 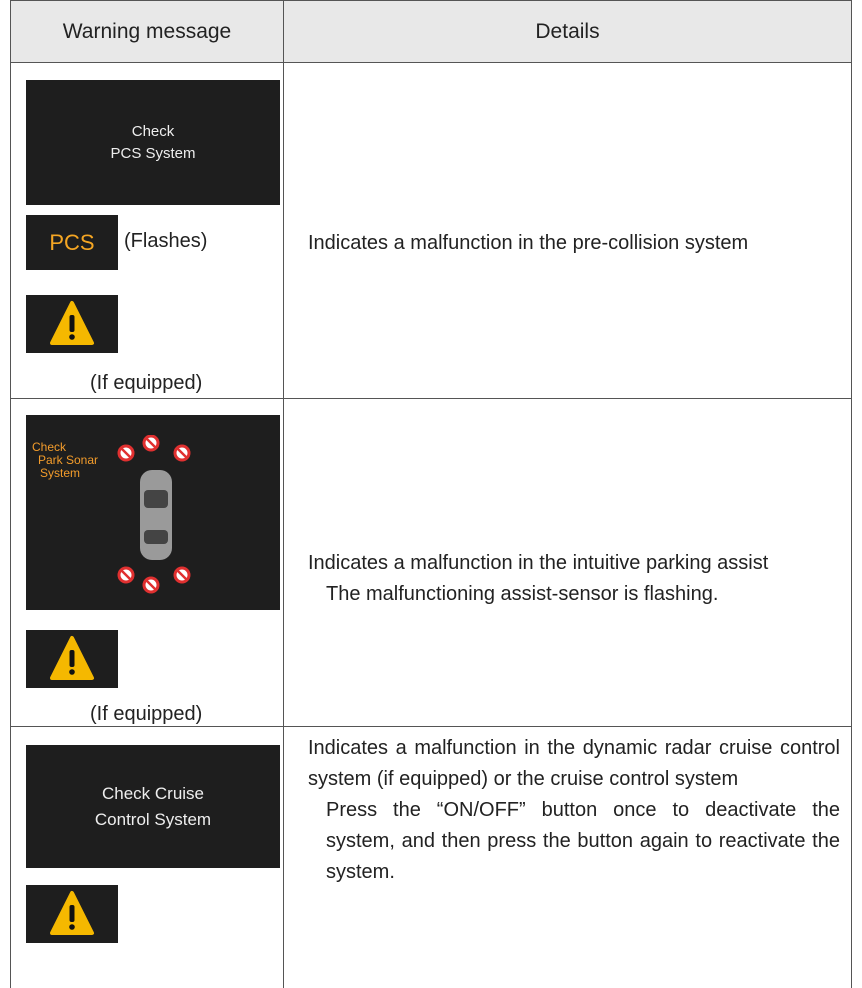 I want to click on display-text: Check Park Sonar System, so click(x=65, y=460).